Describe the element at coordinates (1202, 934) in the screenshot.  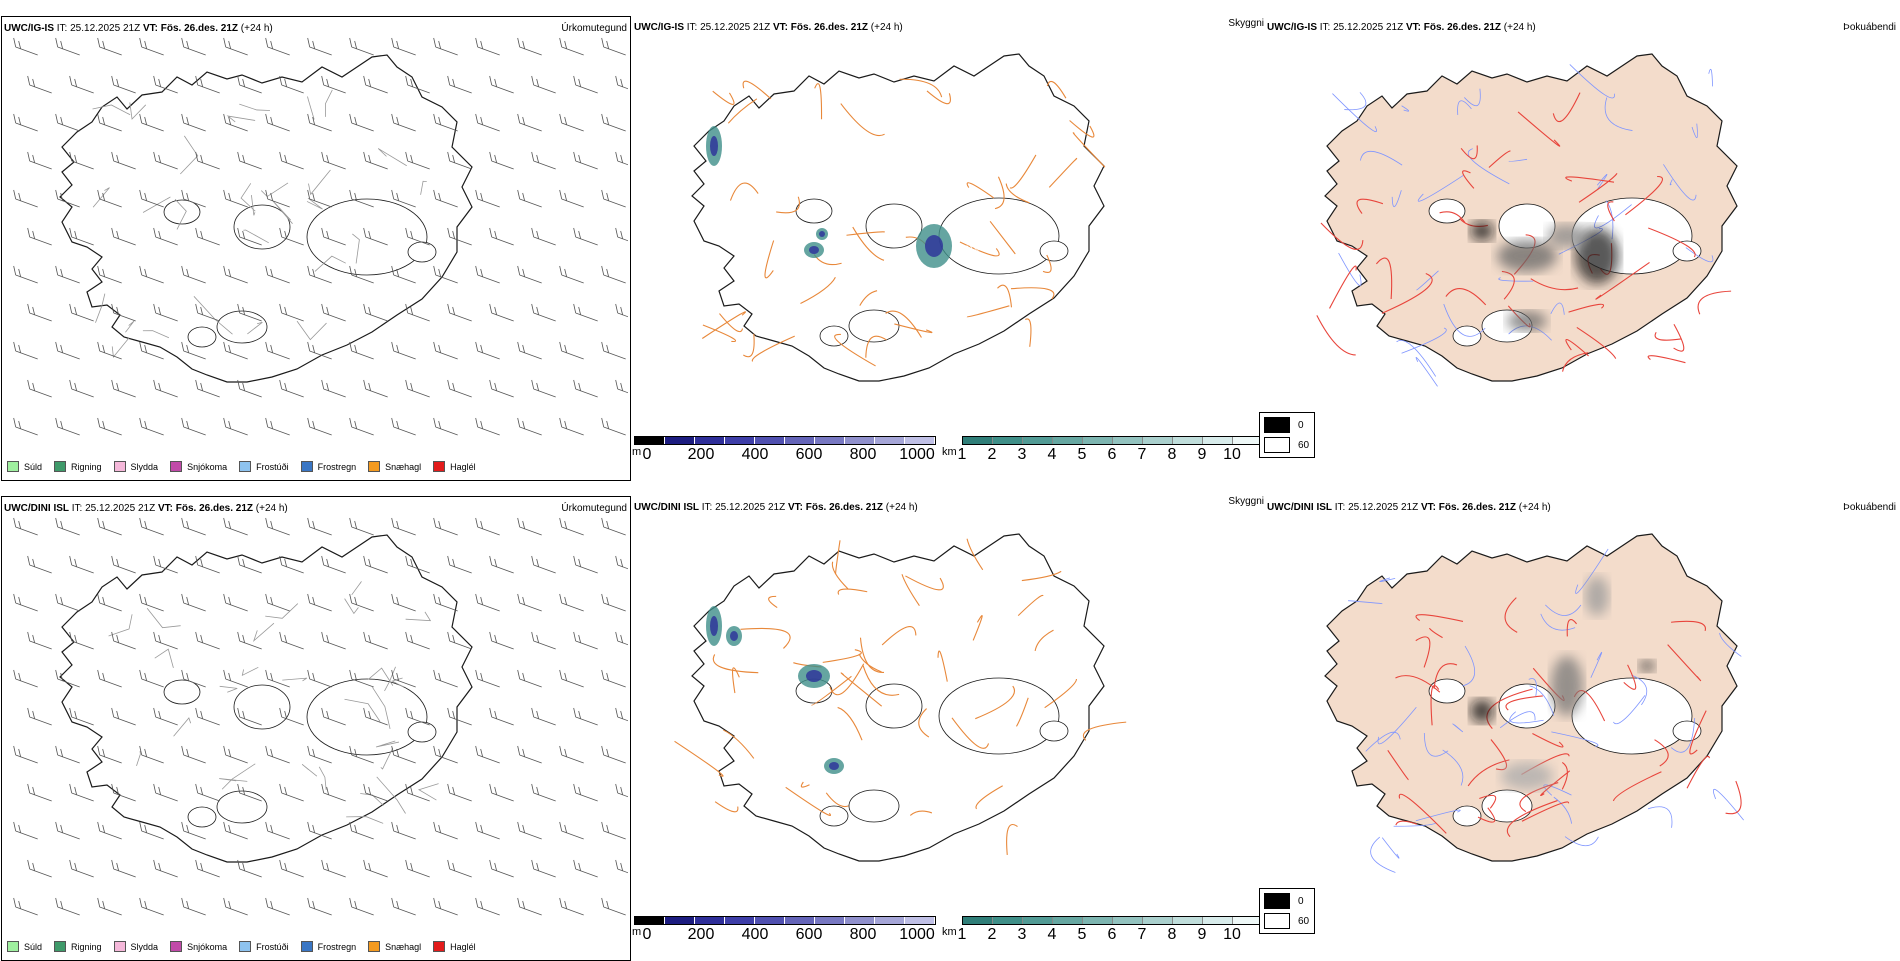
I see `colorbar-tick: 9` at that location.